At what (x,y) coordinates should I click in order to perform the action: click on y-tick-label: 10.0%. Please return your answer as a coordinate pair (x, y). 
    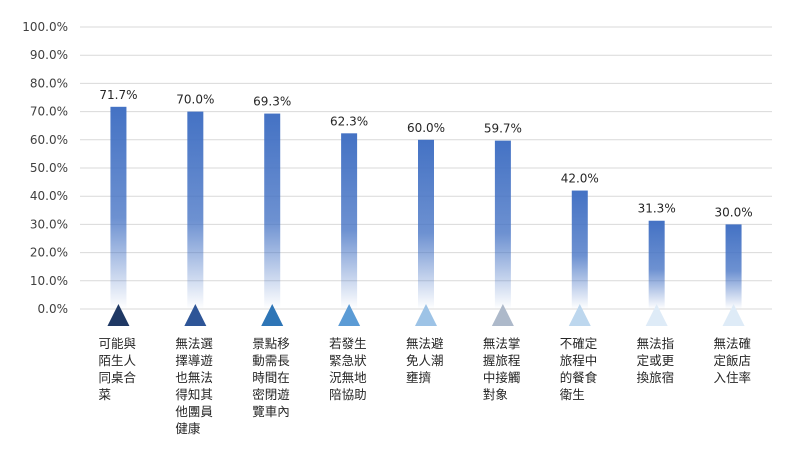
    Looking at the image, I should click on (49, 281).